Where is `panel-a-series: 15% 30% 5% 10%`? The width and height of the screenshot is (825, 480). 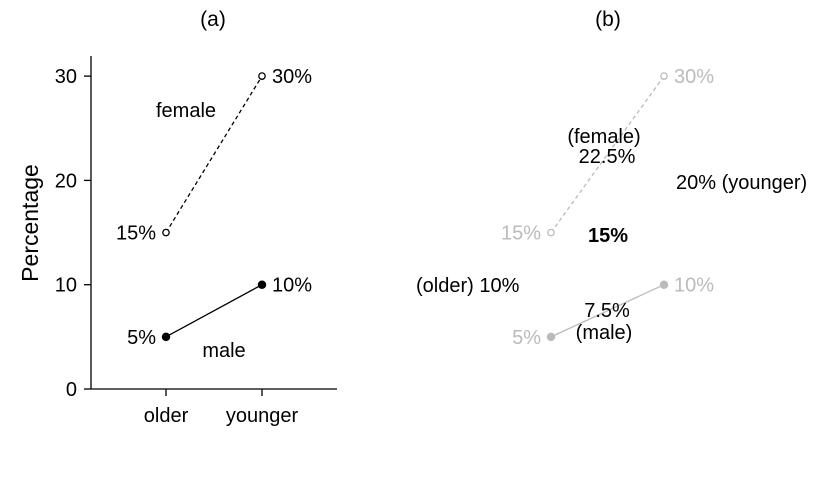 panel-a-series: 15% 30% 5% 10% is located at coordinates (214, 207).